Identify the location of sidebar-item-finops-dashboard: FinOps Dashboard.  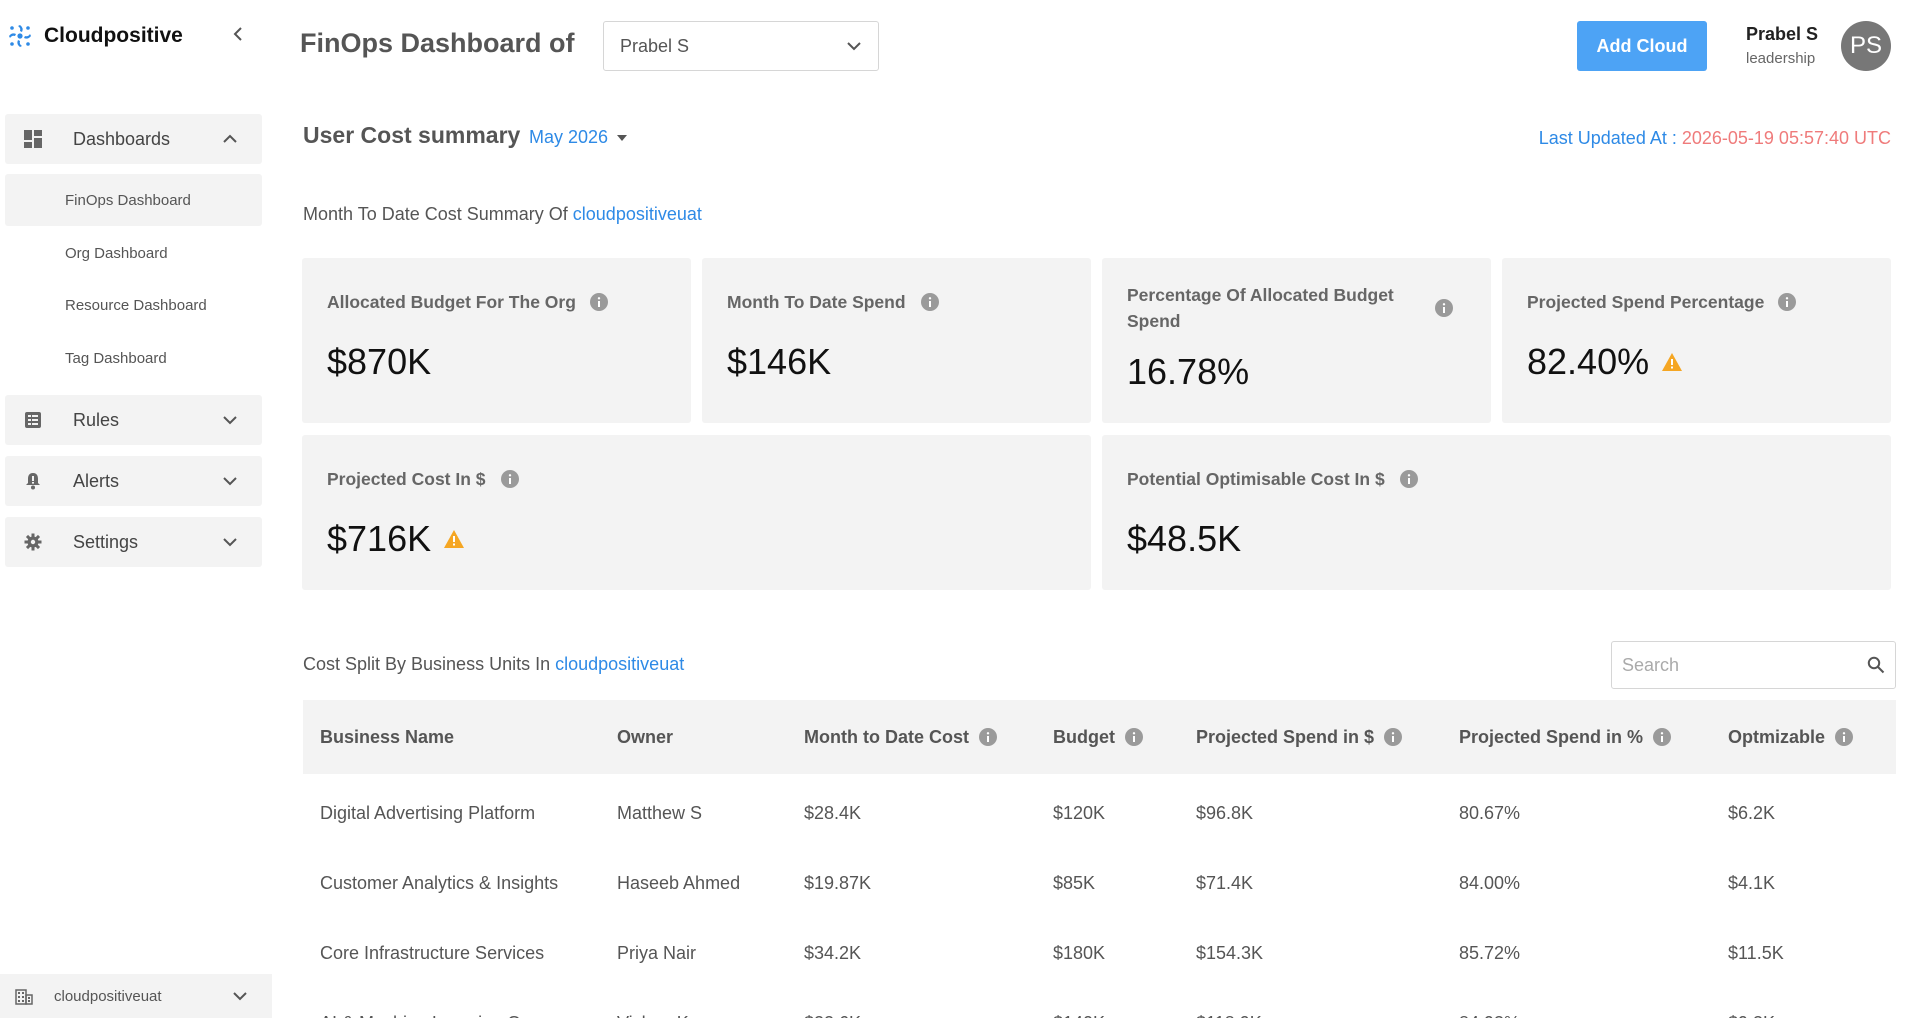
(133, 200).